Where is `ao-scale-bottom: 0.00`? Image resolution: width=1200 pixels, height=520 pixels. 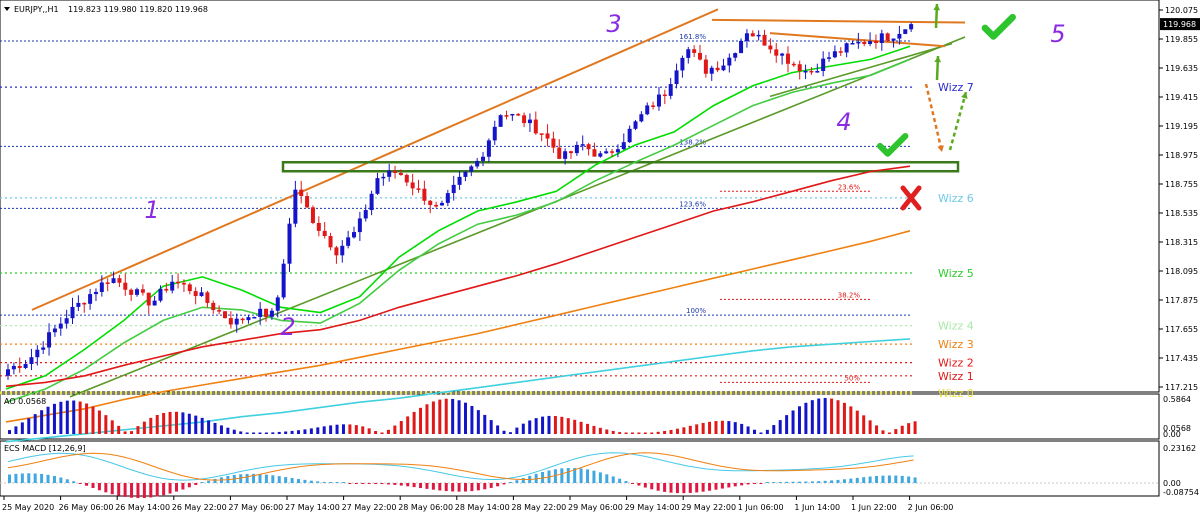
ao-scale-bottom: 0.00 is located at coordinates (1172, 434).